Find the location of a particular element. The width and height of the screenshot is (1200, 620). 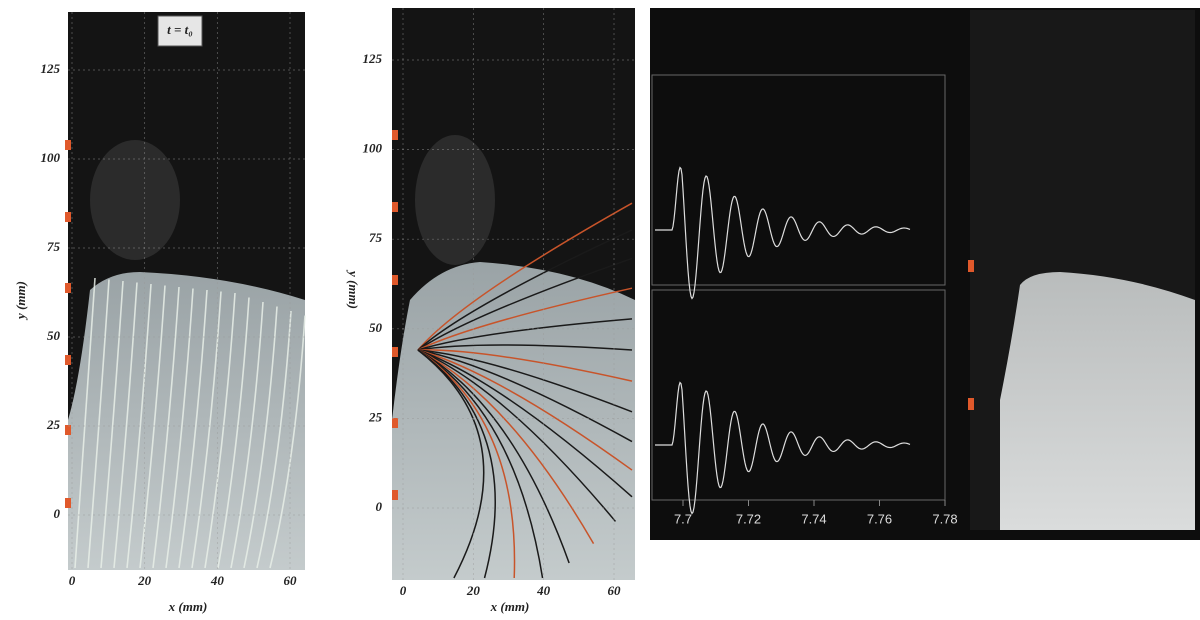

panel-title: t = t₀ is located at coordinates (180, 29).